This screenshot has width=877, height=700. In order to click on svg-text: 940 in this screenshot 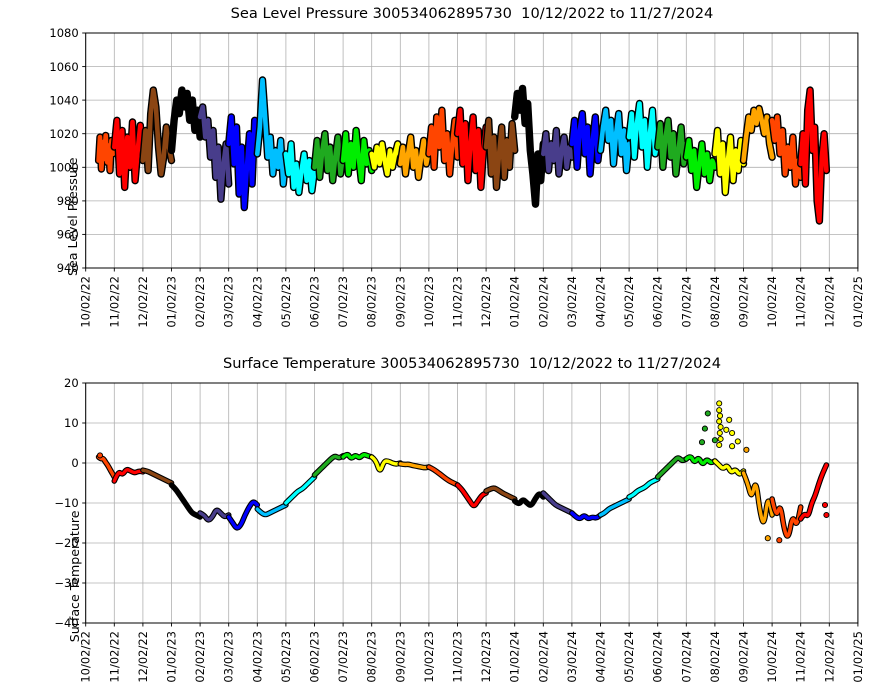, I will do `click(68, 268)`.